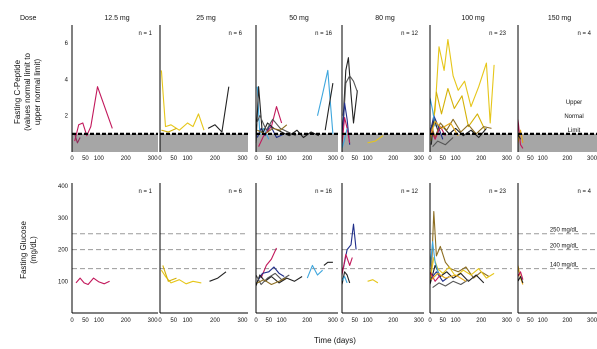 The image size is (597, 349). What do you see at coordinates (430, 159) in the screenshot?
I see `peptide-x-tick-label-4-0: 0` at bounding box center [430, 159].